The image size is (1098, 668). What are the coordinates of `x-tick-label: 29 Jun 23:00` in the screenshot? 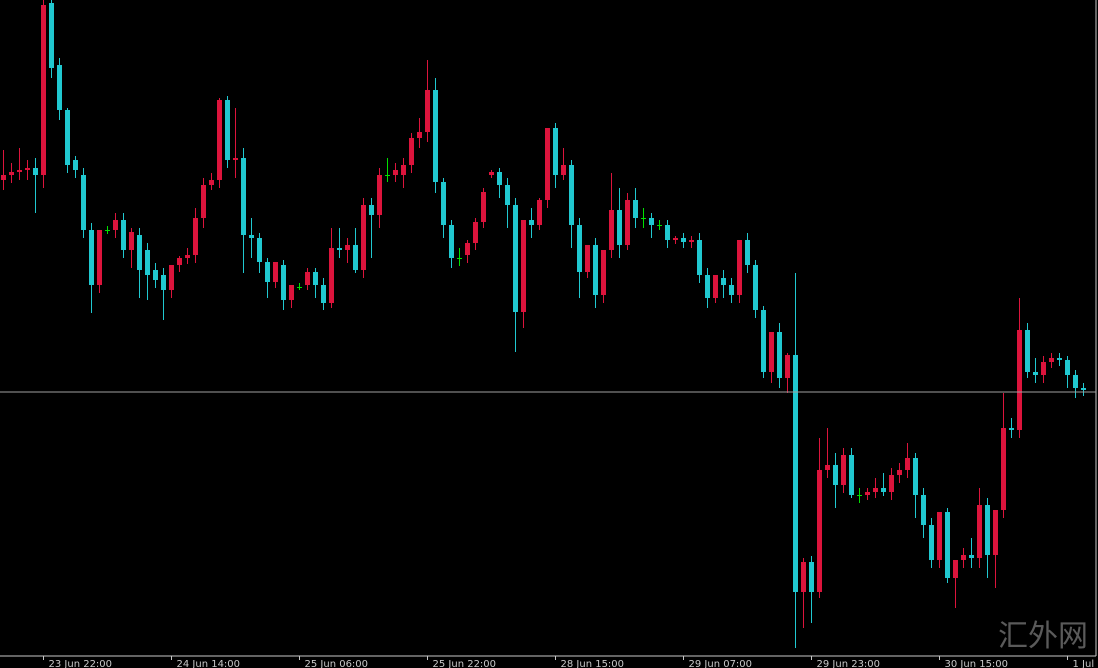 It's located at (849, 663).